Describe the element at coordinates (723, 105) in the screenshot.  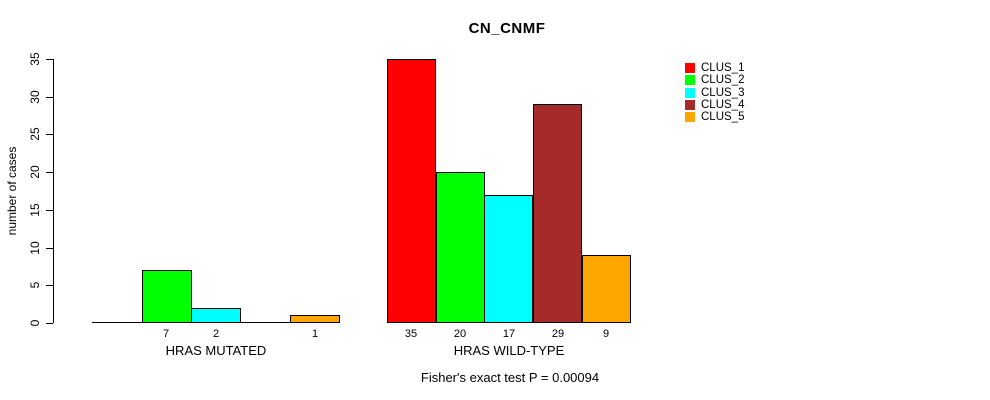
I see `legend-label: CLUS_4` at that location.